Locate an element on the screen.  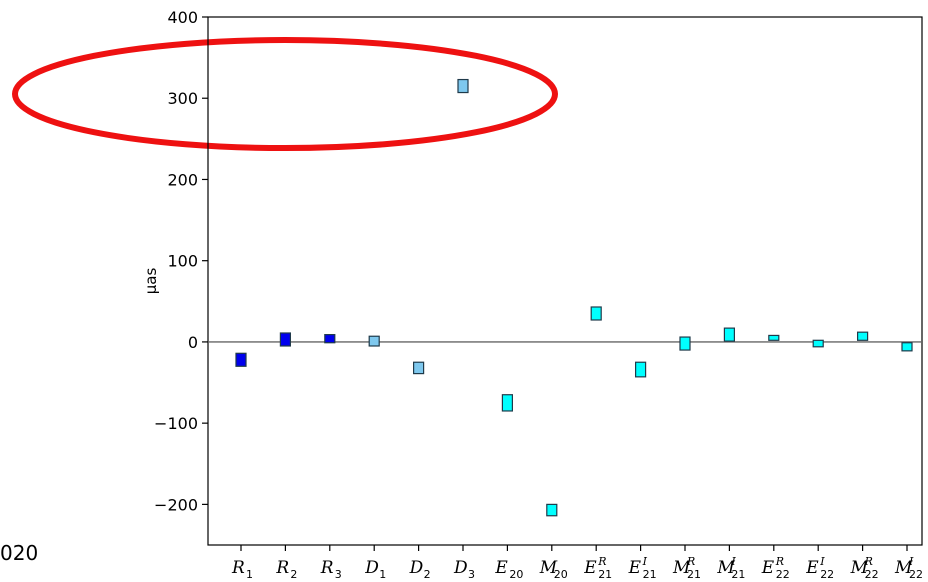
x-tick-label: E 20 is located at coordinates (508, 569).